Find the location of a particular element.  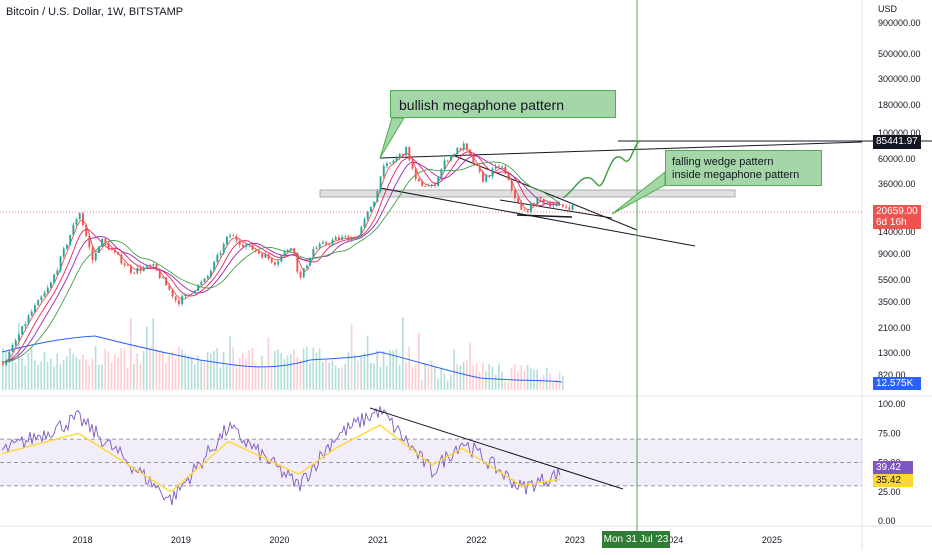

price-tick-label: 14000.00 is located at coordinates (897, 232).